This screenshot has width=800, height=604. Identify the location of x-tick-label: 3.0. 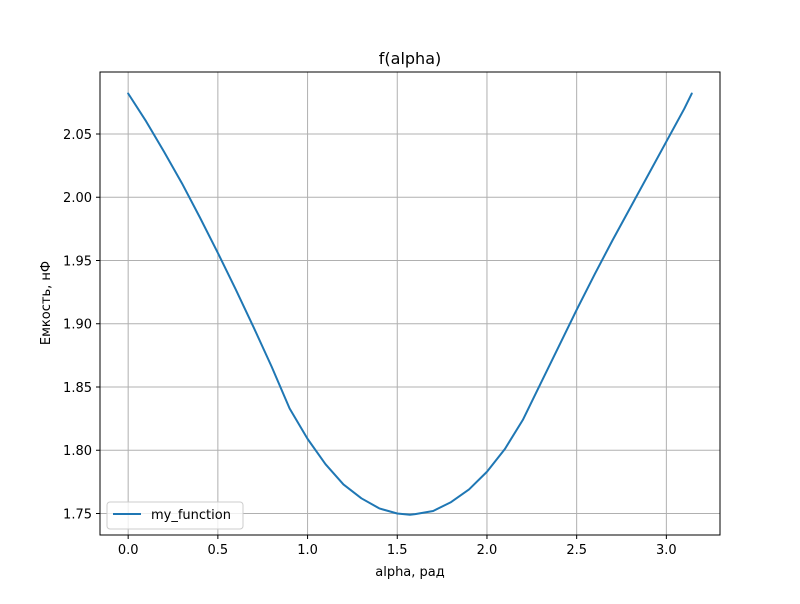
(666, 550).